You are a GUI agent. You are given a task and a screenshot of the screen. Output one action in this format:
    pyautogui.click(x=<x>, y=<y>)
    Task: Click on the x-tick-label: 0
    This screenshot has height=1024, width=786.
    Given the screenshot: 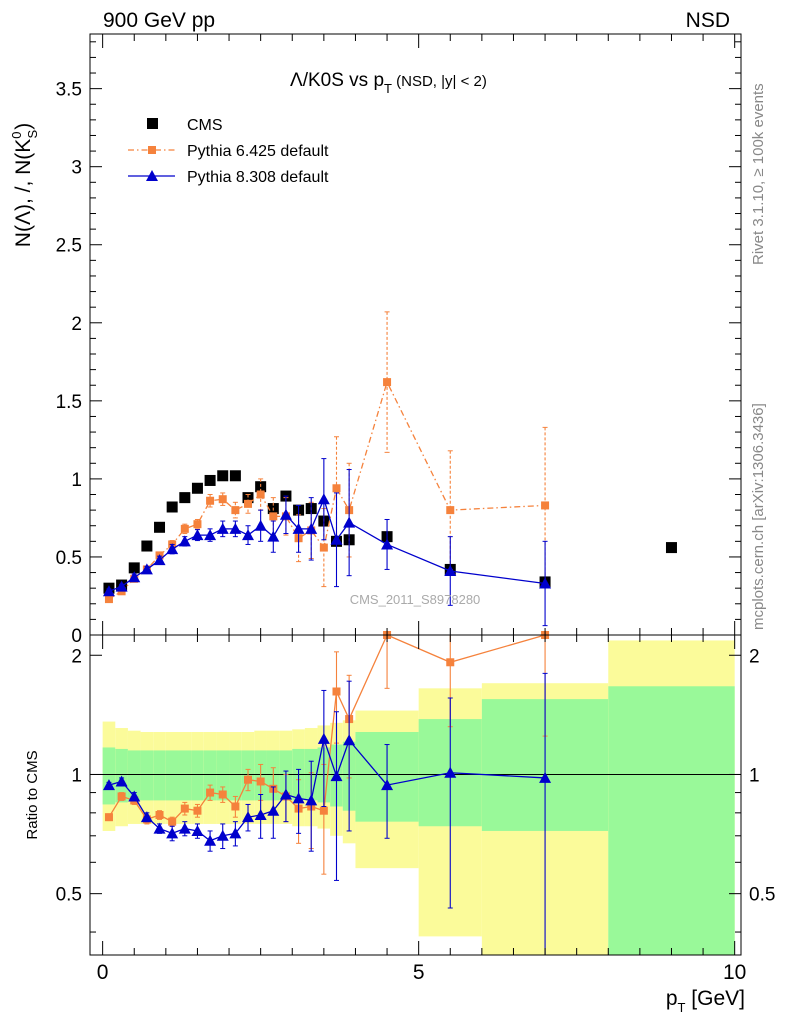 What is the action you would take?
    pyautogui.click(x=103, y=972)
    